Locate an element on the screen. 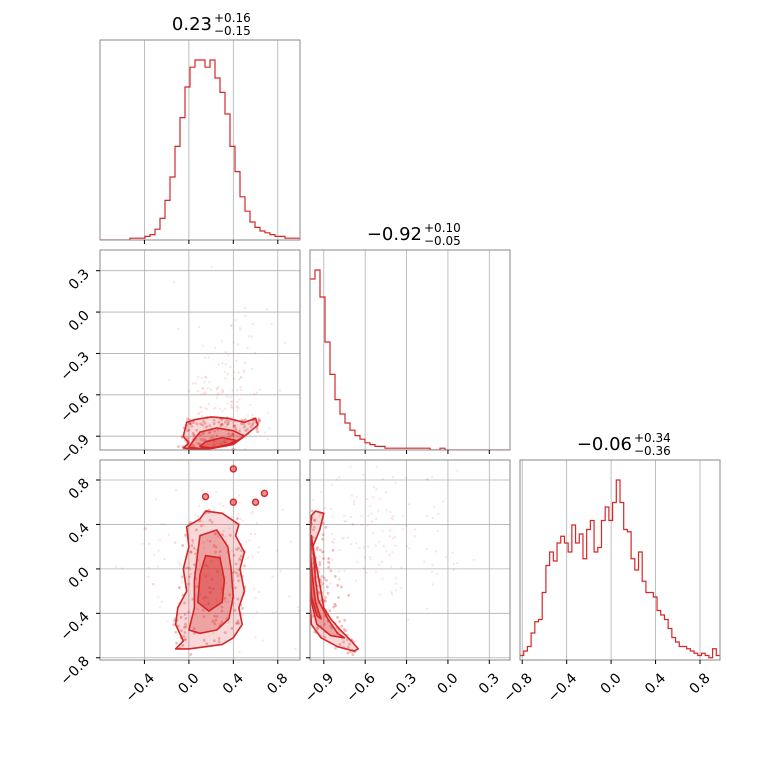 The width and height of the screenshot is (760, 764). title-1: −0.92 +0.10−0.05 is located at coordinates (414, 234).